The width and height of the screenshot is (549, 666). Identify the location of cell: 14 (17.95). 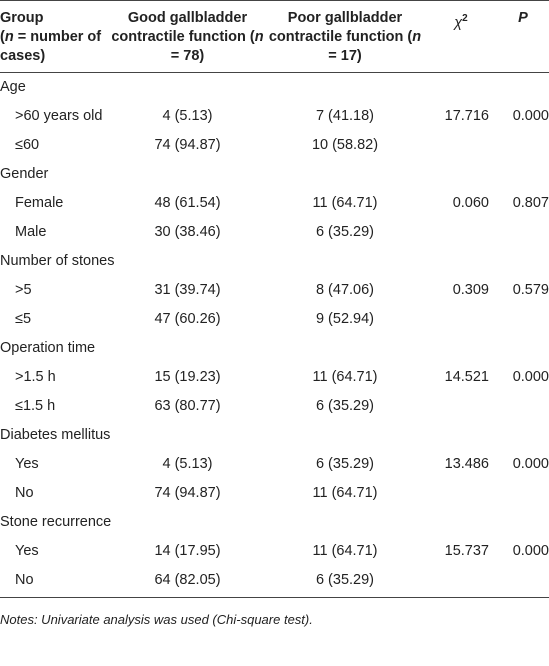
(187, 551).